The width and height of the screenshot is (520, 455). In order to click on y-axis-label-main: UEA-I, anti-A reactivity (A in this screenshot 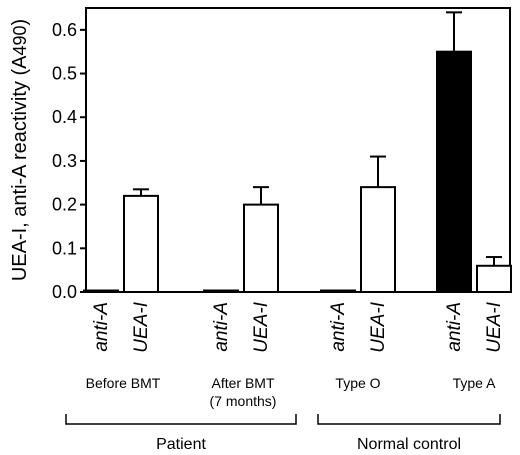, I will do `click(20, 168)`.